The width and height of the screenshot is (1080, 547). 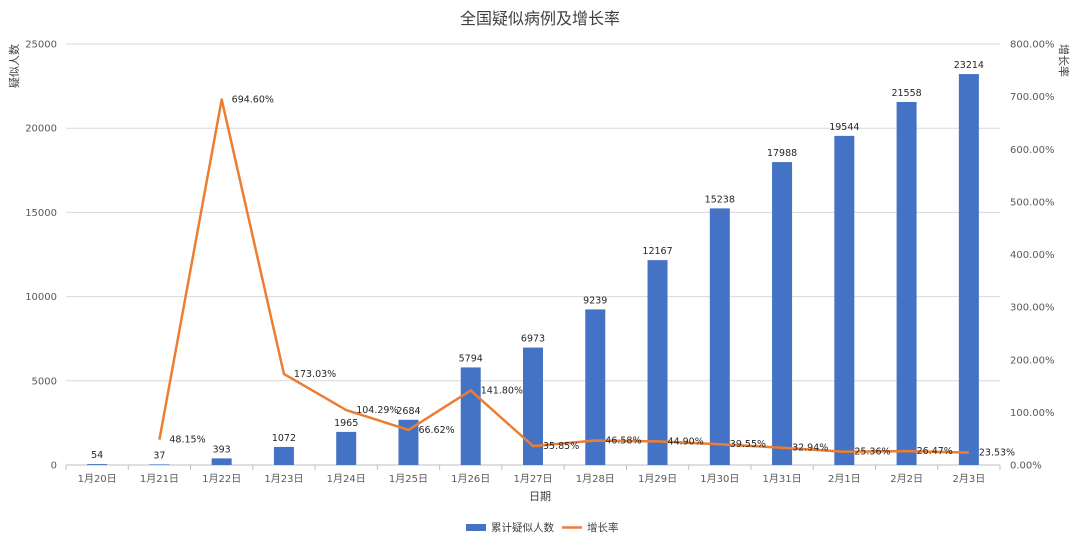 I want to click on y-left-tick-label: 15000, so click(x=41, y=213).